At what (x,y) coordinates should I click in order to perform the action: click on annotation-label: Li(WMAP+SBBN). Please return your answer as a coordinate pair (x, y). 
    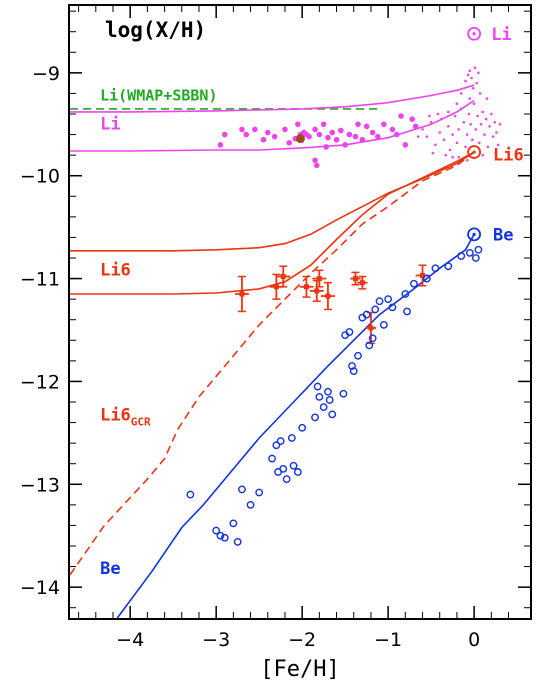
    Looking at the image, I should click on (158, 96).